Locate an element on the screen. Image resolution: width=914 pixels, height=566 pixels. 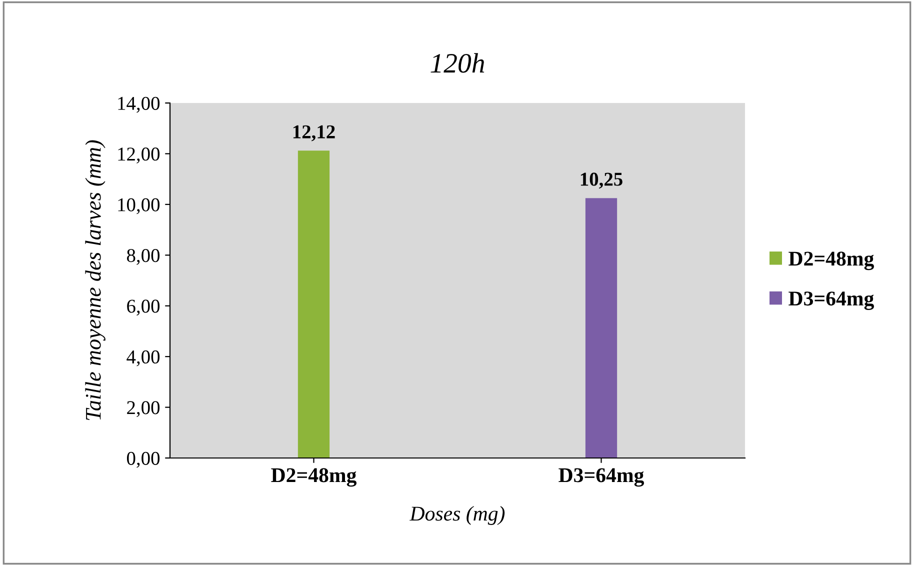
y-tick-label: 10,00 is located at coordinates (139, 206).